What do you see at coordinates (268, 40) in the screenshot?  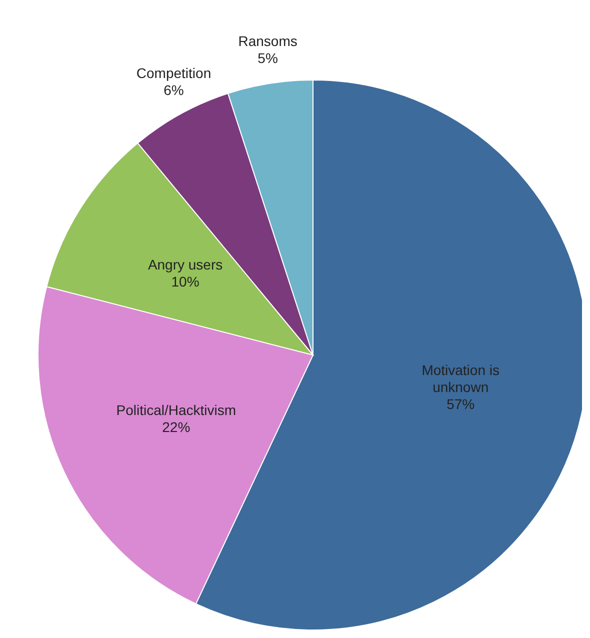 I see `slice-label: Ransoms` at bounding box center [268, 40].